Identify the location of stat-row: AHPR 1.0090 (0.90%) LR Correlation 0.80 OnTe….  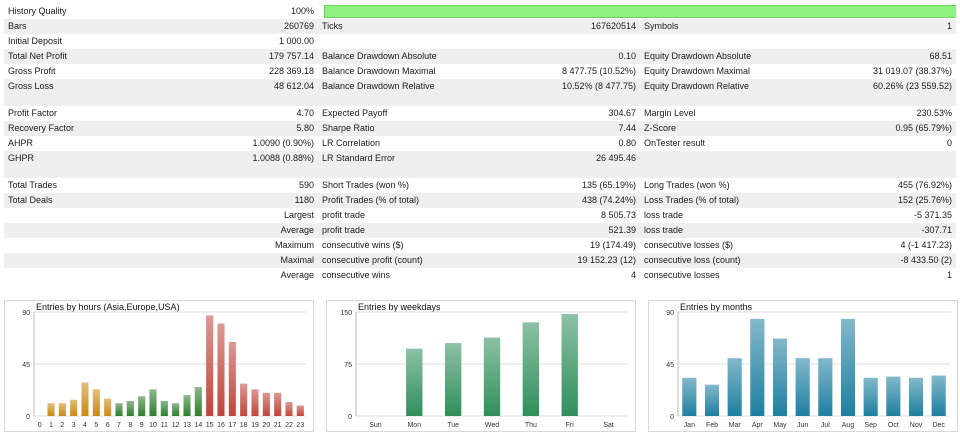
(480, 143).